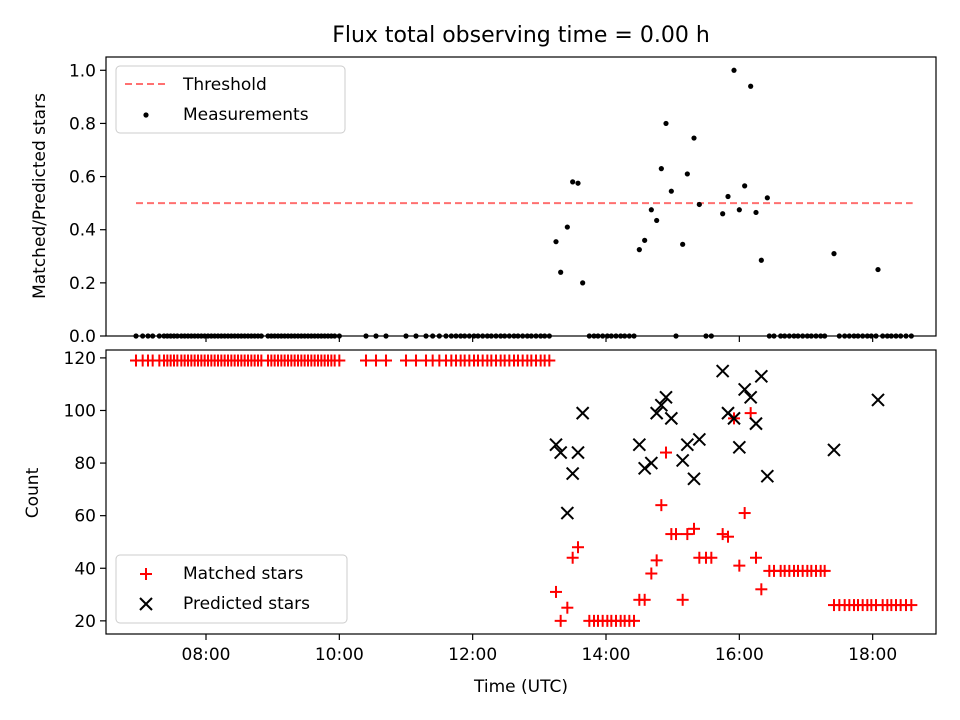 This screenshot has width=960, height=720. What do you see at coordinates (40, 196) in the screenshot?
I see `ratio-y-axis-label: Matched/Predicted stars` at bounding box center [40, 196].